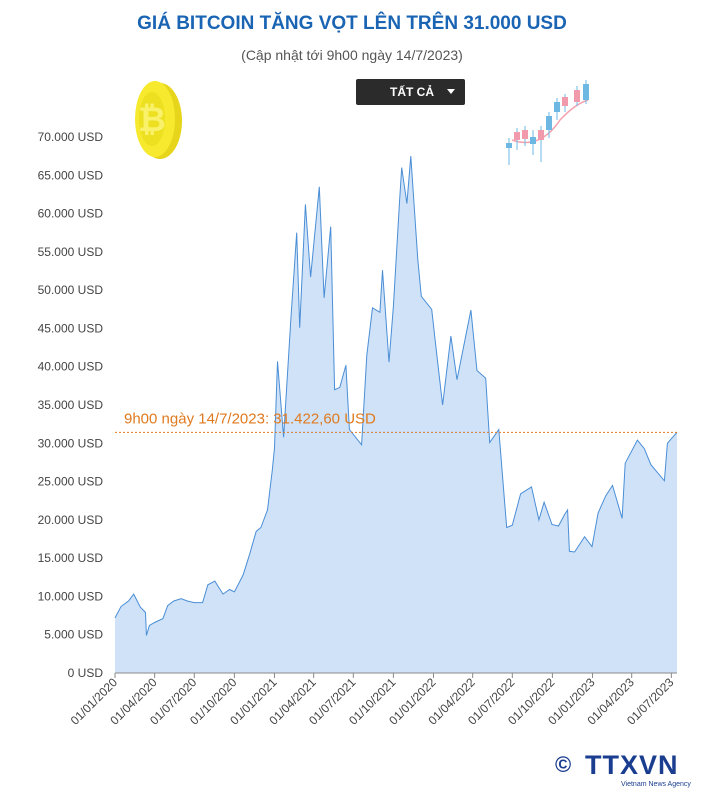 Image resolution: width=704 pixels, height=799 pixels. I want to click on agency-name: Vietnam News Agency, so click(656, 784).